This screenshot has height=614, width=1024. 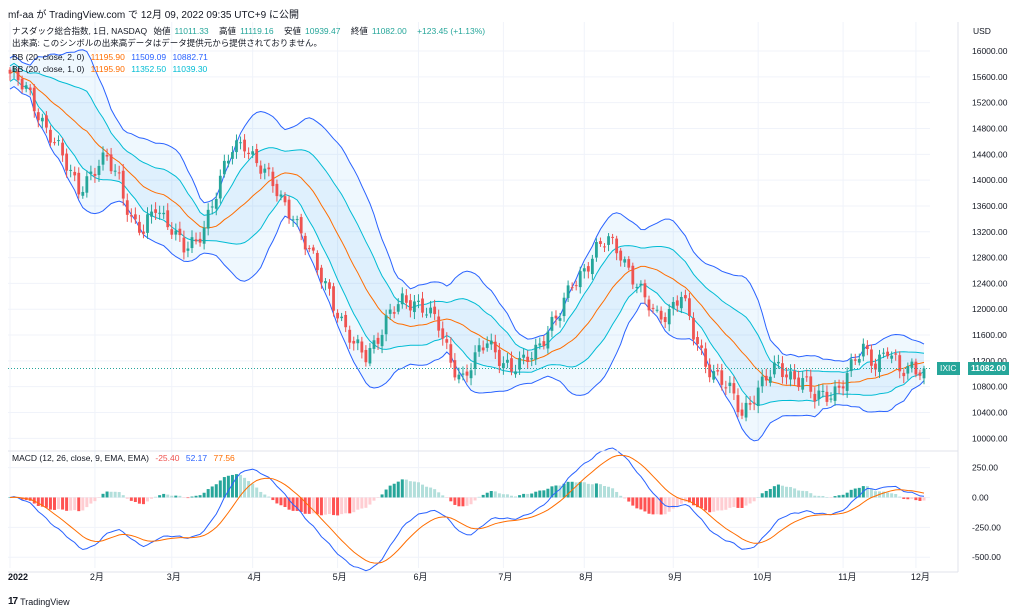 What do you see at coordinates (990, 413) in the screenshot?
I see `price-tick-label: 10400.00` at bounding box center [990, 413].